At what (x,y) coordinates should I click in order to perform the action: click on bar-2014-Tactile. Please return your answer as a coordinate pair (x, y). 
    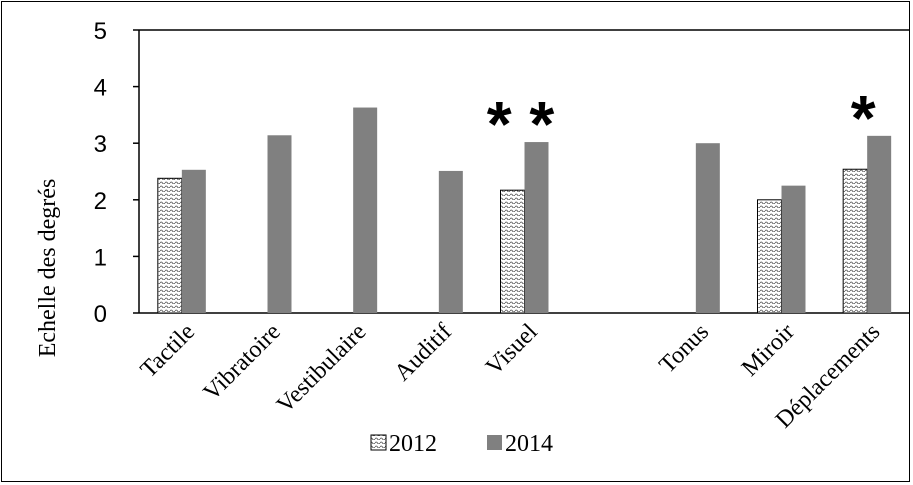
    Looking at the image, I should click on (193, 241).